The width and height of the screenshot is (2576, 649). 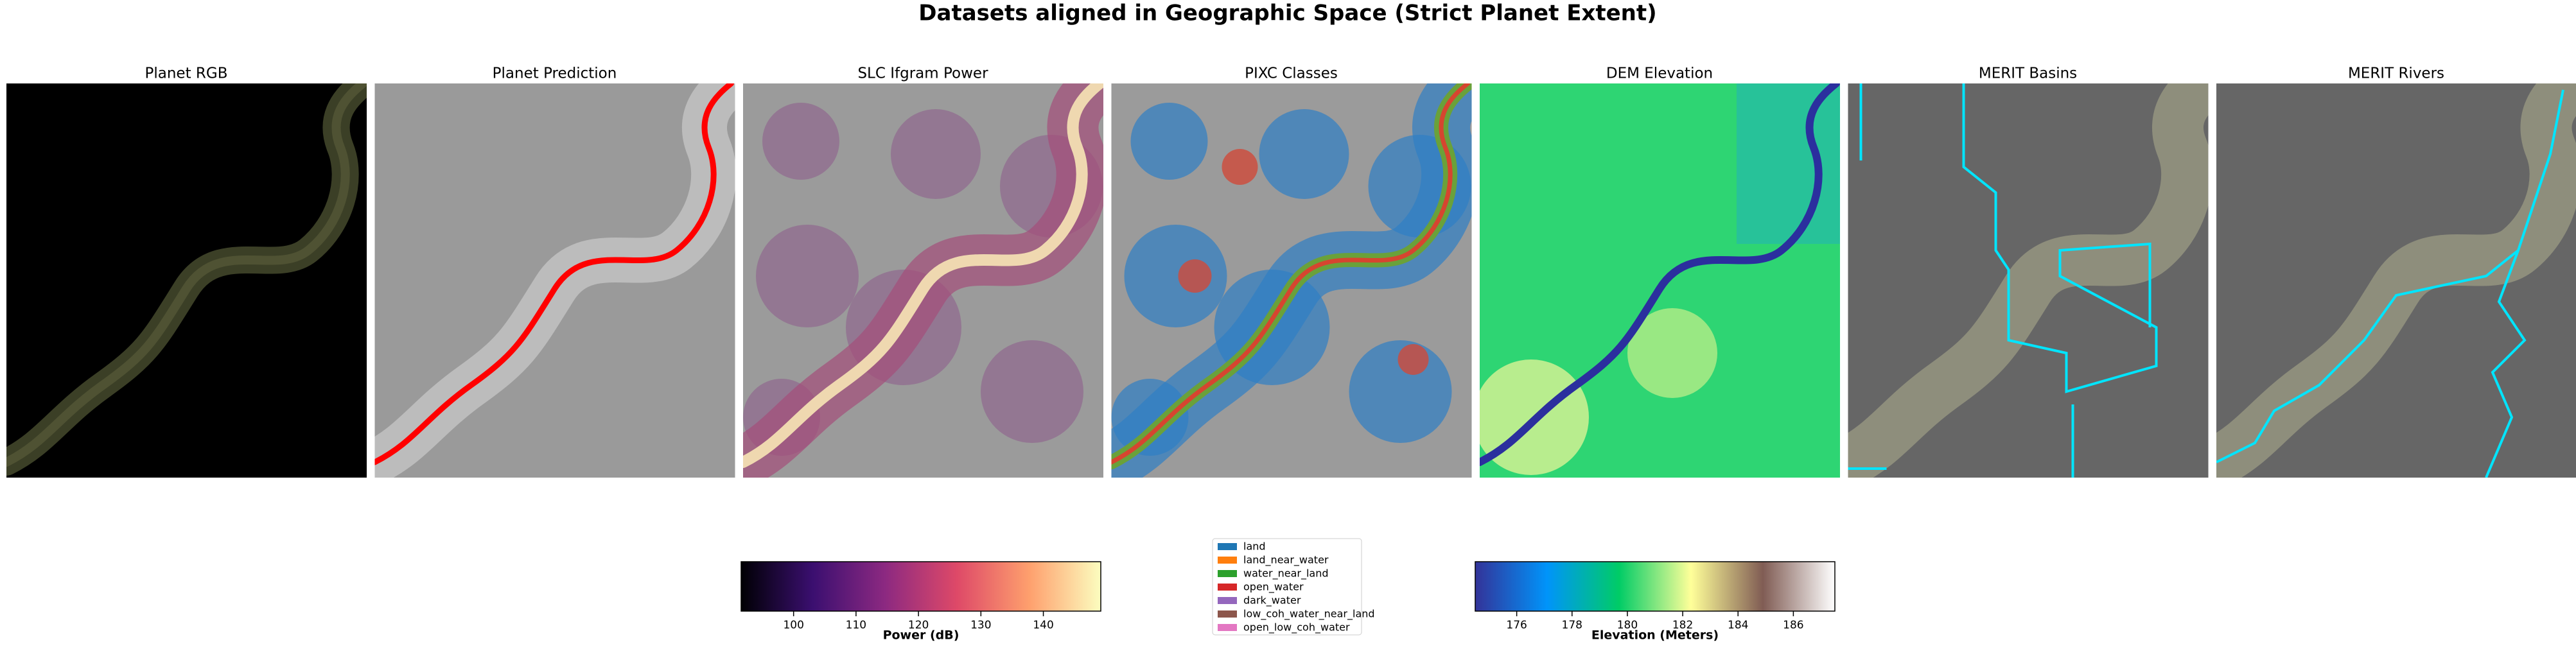 What do you see at coordinates (921, 636) in the screenshot?
I see `colorbar-label: Power (dB)` at bounding box center [921, 636].